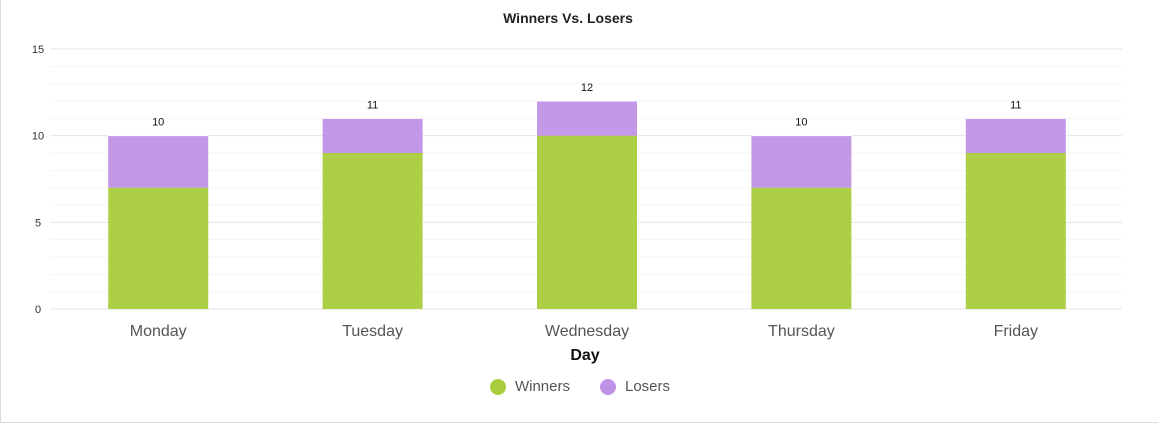 The width and height of the screenshot is (1160, 425). What do you see at coordinates (158, 123) in the screenshot?
I see `total-label-monday: 10` at bounding box center [158, 123].